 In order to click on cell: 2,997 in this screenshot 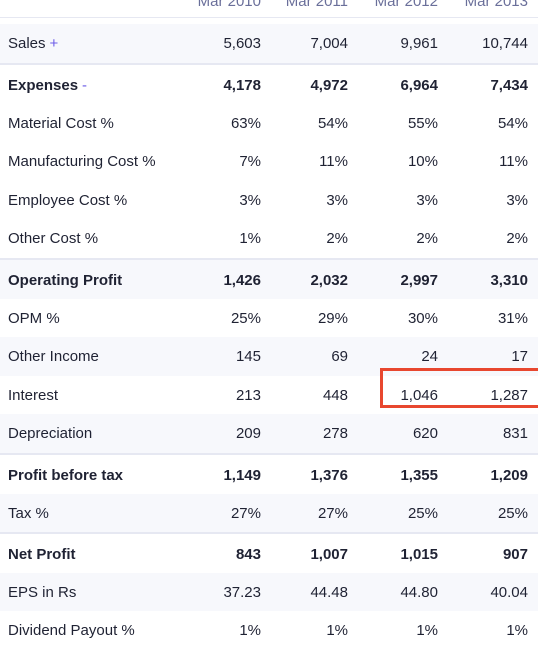, I will do `click(419, 280)`.